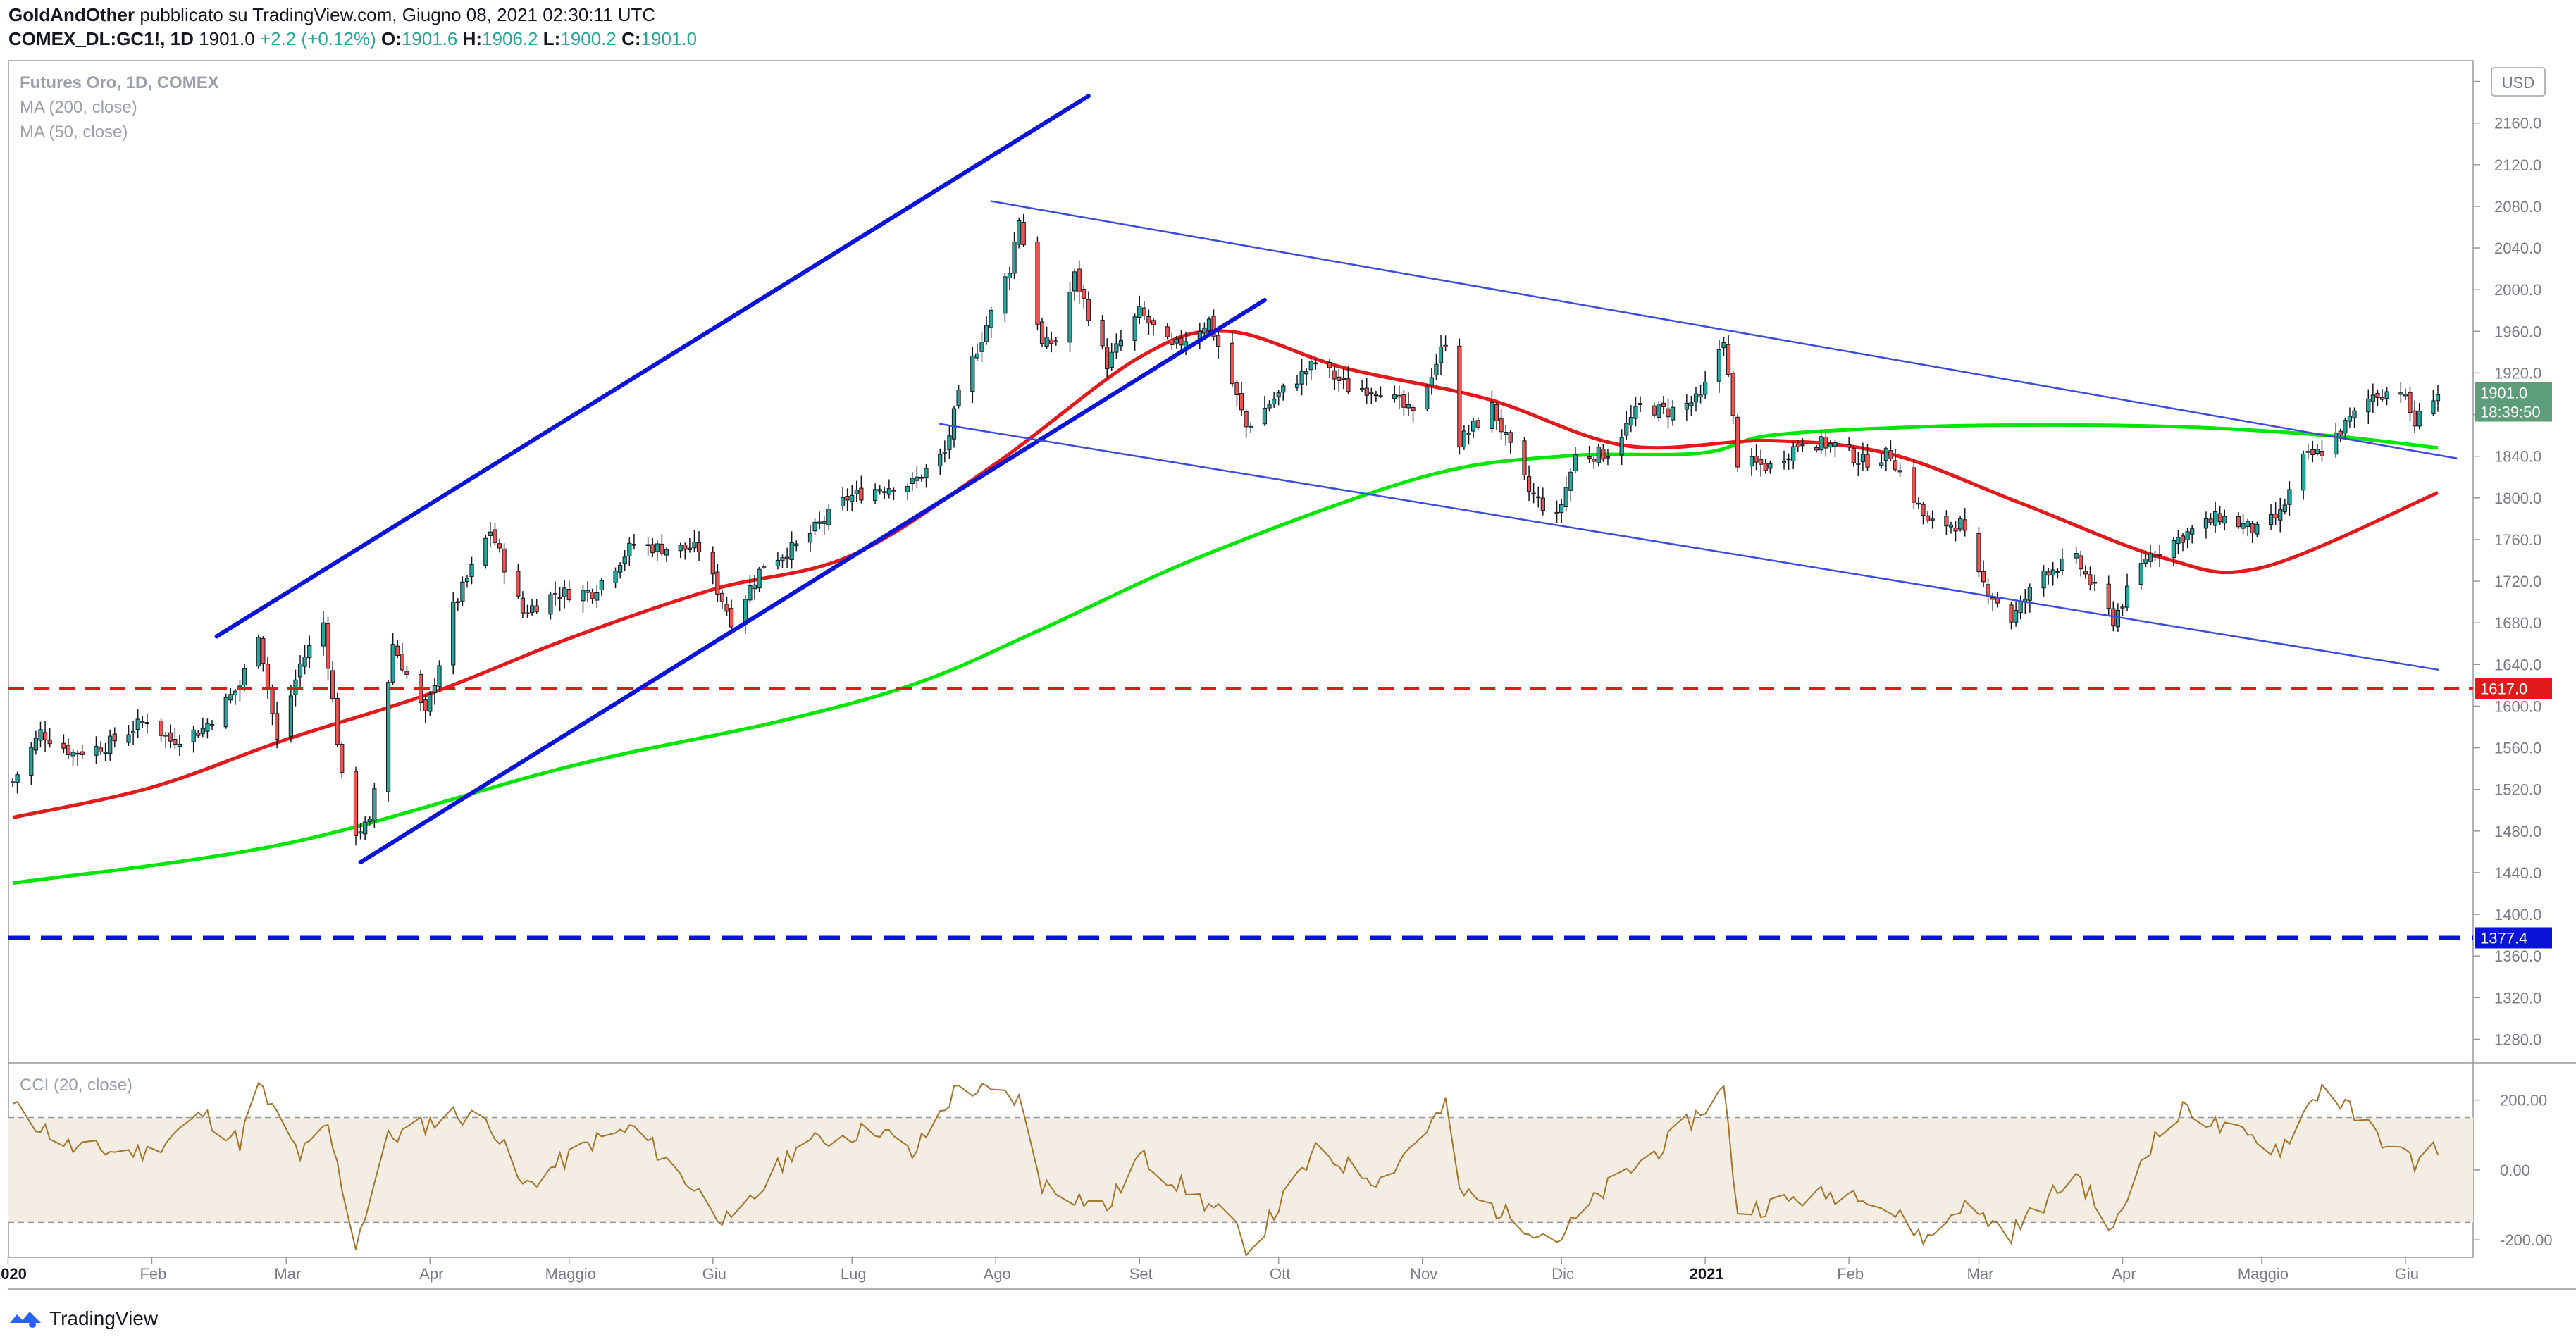  I want to click on price-tick-label: 2120.0, so click(2517, 165).